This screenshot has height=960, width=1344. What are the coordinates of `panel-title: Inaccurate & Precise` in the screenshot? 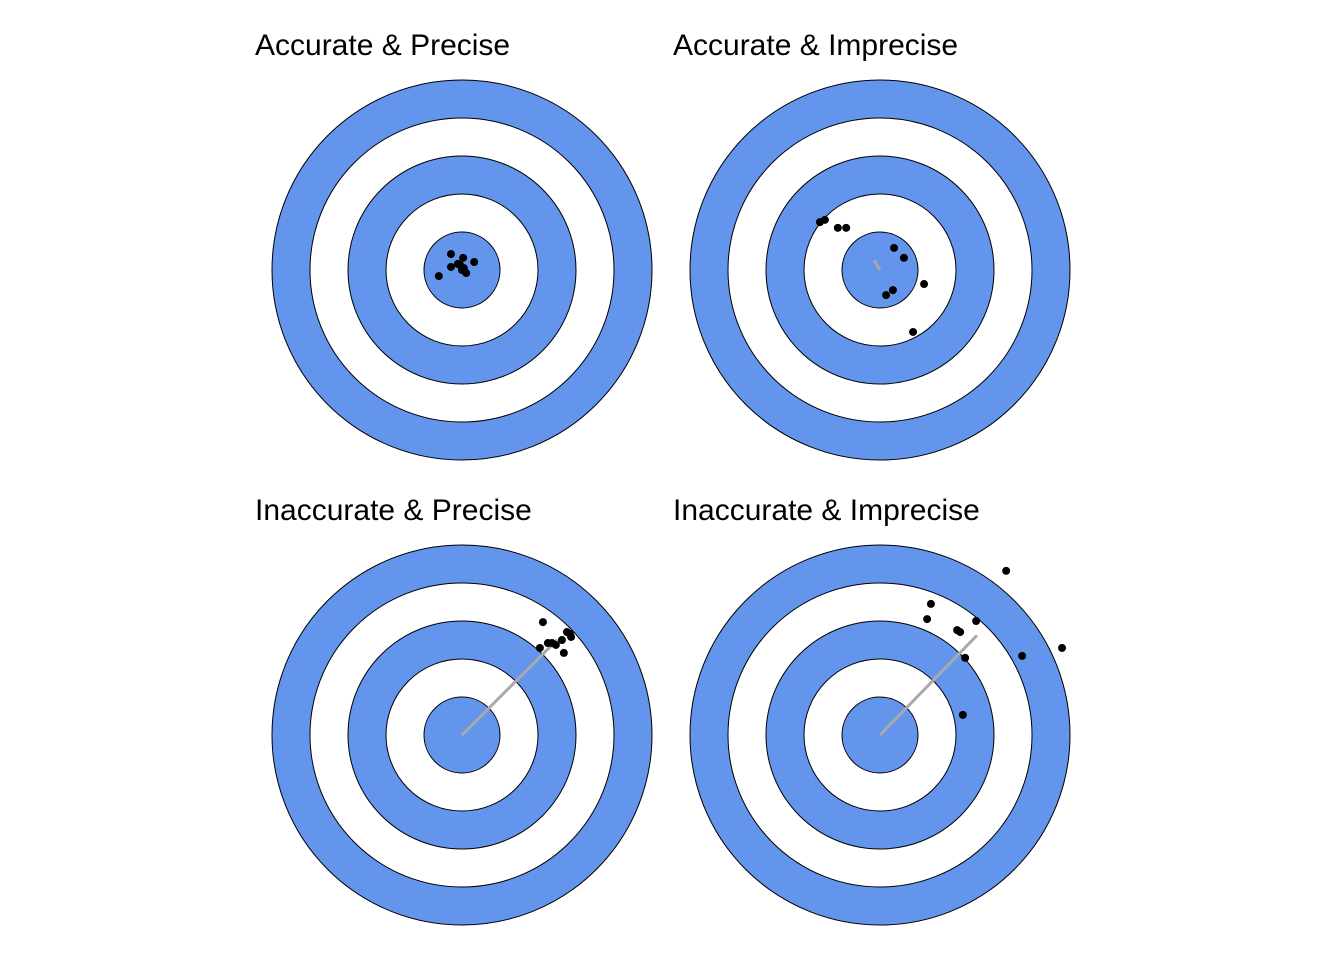 It's located at (393, 510).